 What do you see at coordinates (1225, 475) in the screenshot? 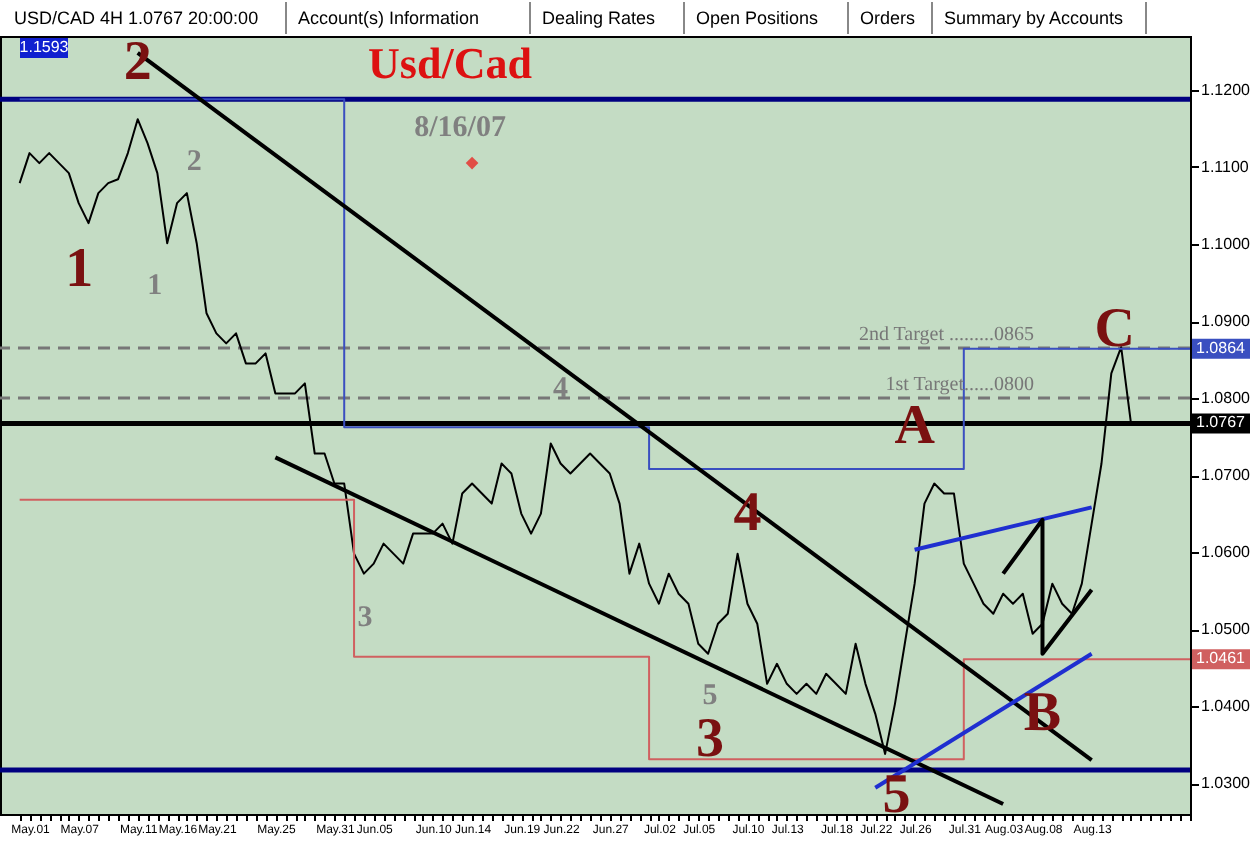
I see `y-tick-label: 1.0700` at bounding box center [1225, 475].